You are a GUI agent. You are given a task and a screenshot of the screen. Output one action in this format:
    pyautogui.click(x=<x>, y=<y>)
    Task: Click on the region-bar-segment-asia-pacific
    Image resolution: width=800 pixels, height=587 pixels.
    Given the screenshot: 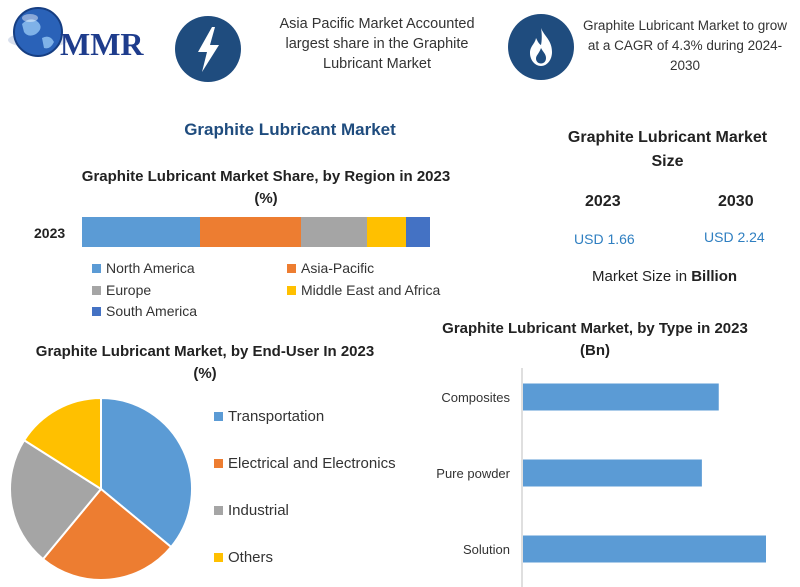 What is the action you would take?
    pyautogui.click(x=251, y=232)
    